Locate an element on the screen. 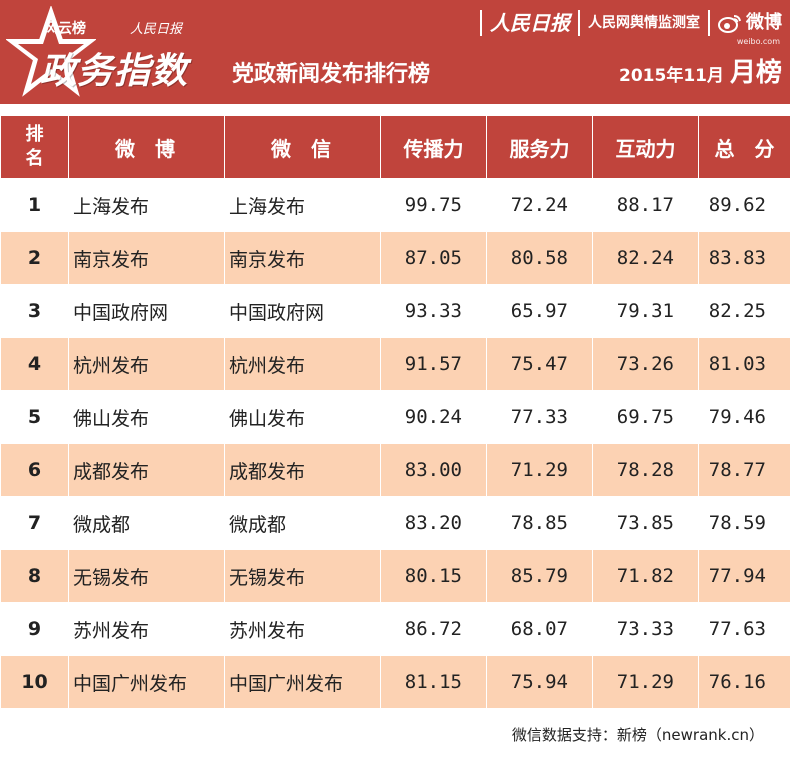 This screenshot has width=790, height=761. interact-score-cell: 71.29 is located at coordinates (645, 682).